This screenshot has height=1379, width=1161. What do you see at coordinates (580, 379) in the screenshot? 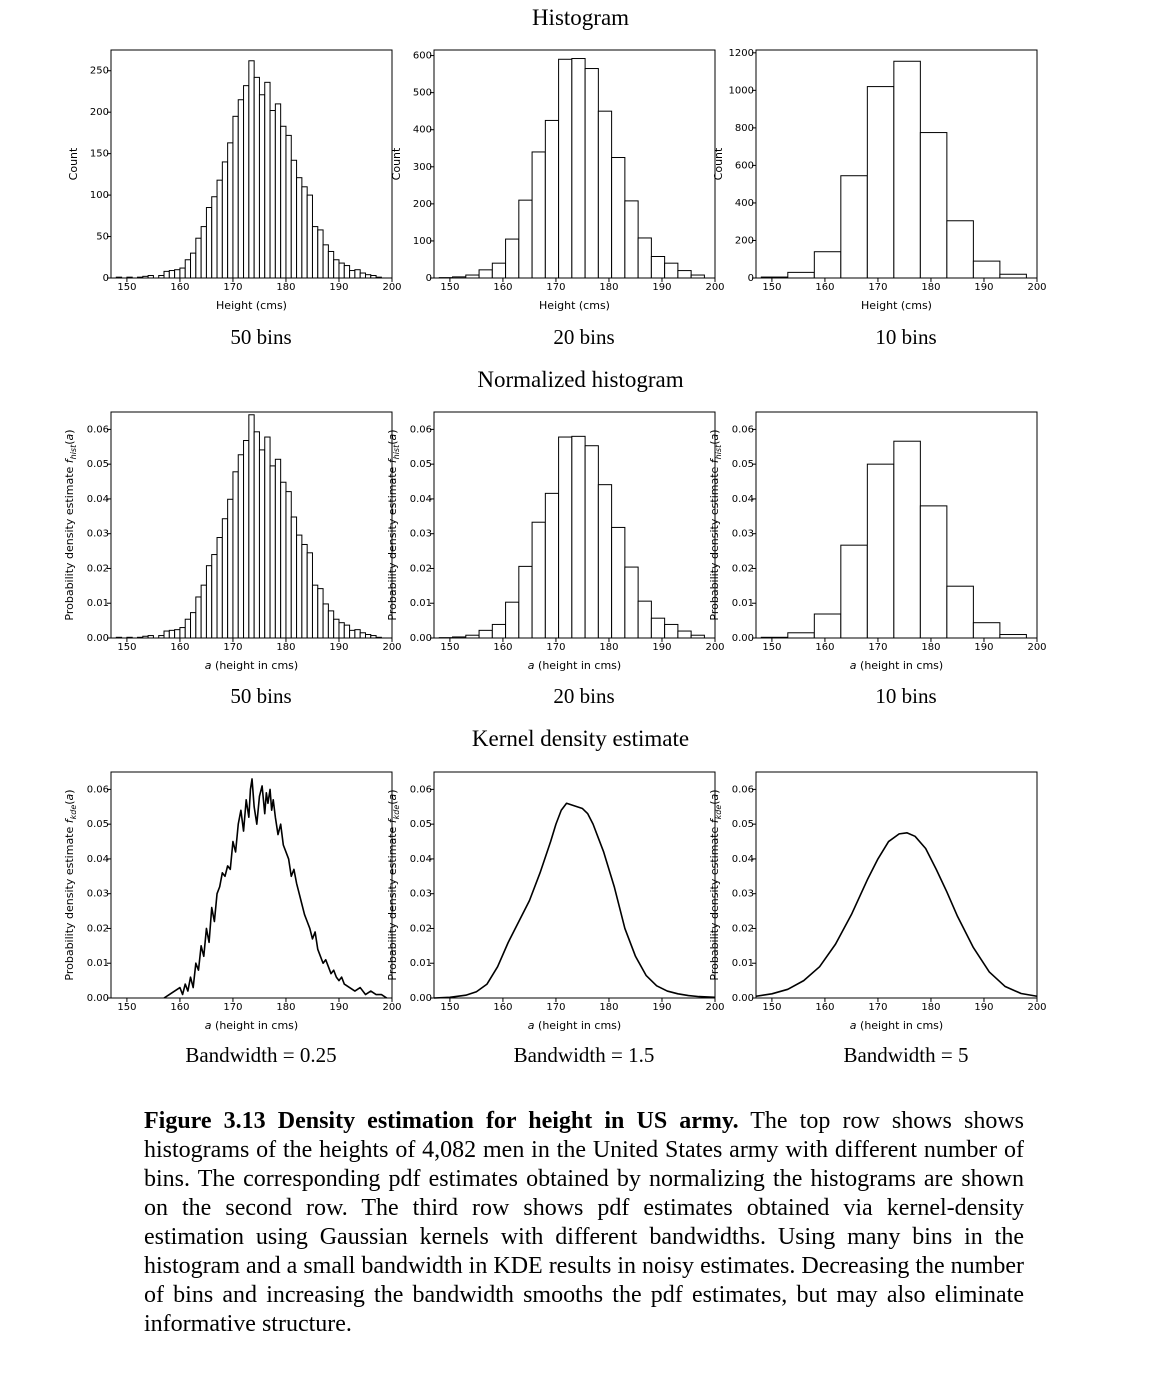
I see `section-title-normalized-histogram: Normalized histogram` at bounding box center [580, 379].